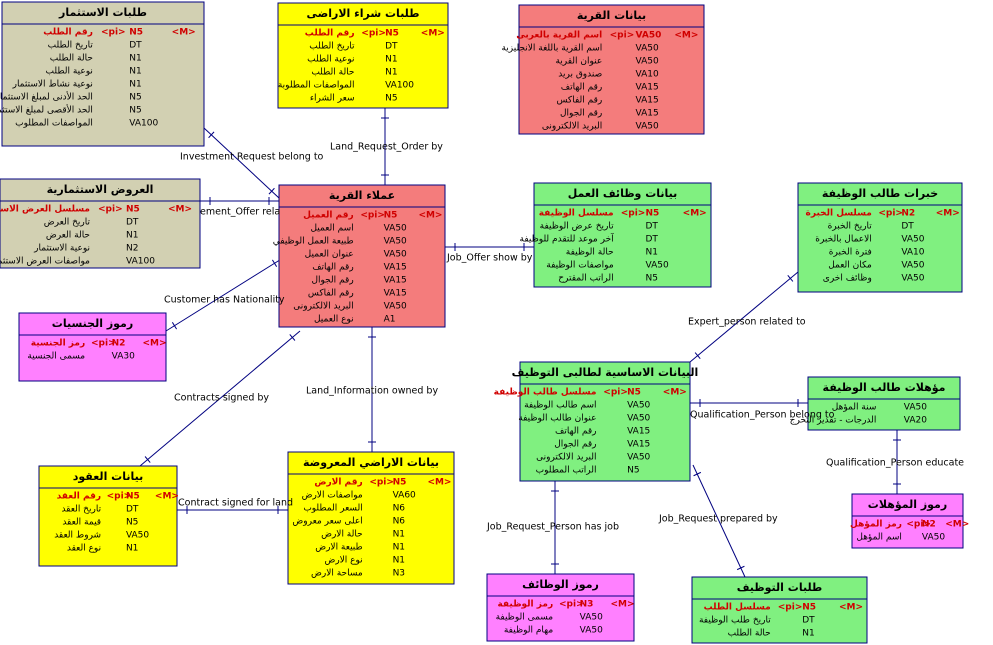 The width and height of the screenshot is (993, 645). What do you see at coordinates (737, 608) in the screenshot?
I see `attribute-name: مسلسل الطلب` at bounding box center [737, 608].